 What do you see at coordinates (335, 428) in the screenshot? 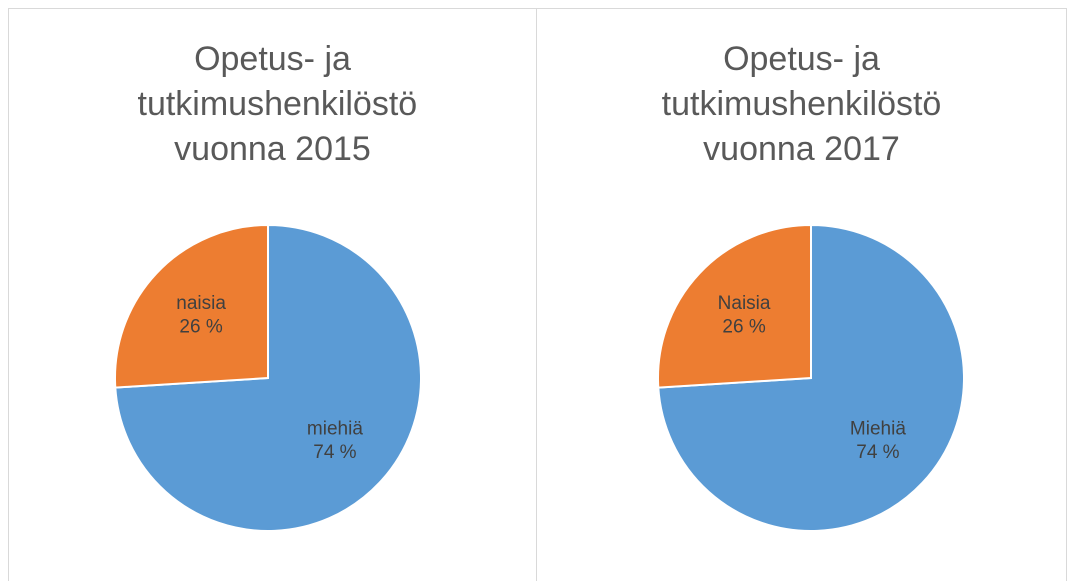
I see `label-category: miehiä` at bounding box center [335, 428].